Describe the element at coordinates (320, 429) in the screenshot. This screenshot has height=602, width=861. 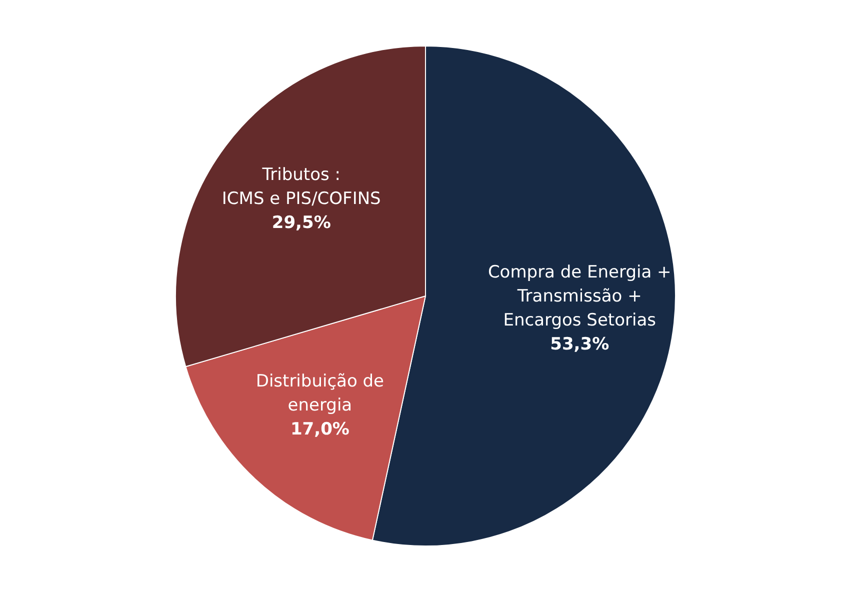
I see `data-label: 17,0%` at that location.